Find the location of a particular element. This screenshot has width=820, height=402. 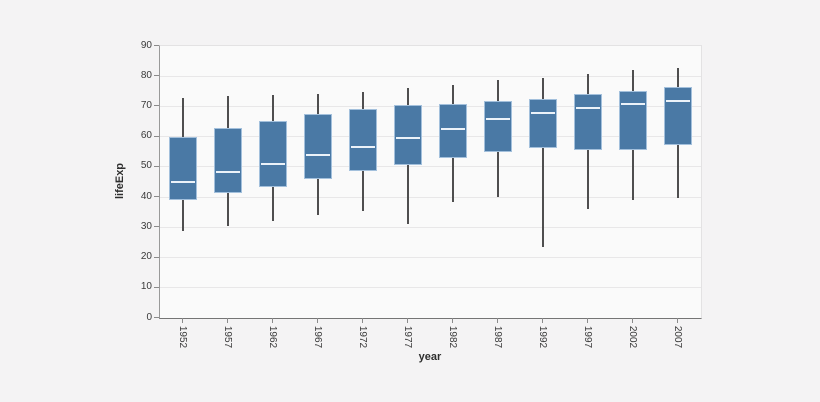

x-tick-mark-2002 is located at coordinates (633, 320).